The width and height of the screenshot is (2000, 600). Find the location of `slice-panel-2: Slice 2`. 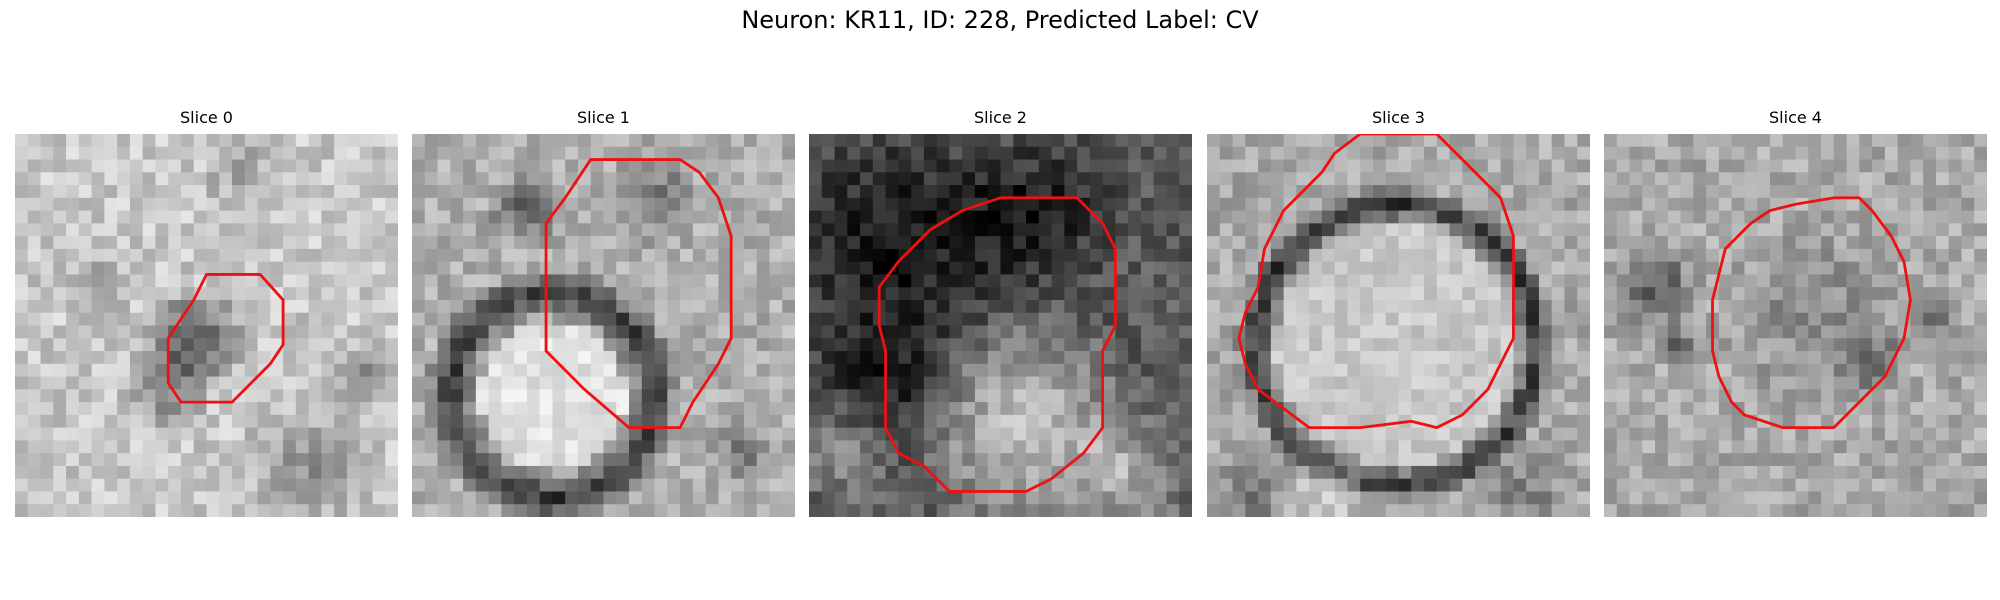

slice-panel-2: Slice 2 is located at coordinates (1000, 313).